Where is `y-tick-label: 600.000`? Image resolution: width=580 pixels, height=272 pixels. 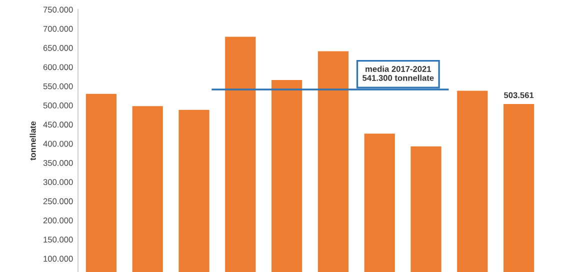 y-tick-label: 600.000 is located at coordinates (58, 67).